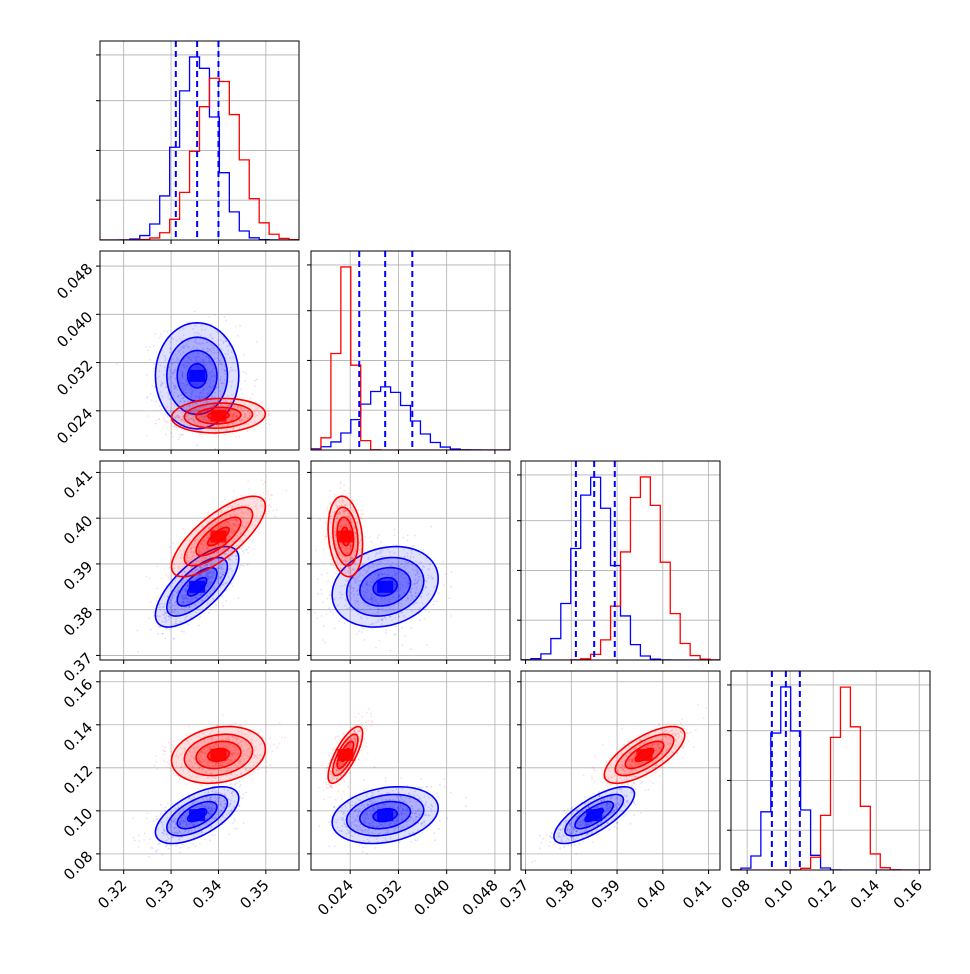 Image resolution: width=970 pixels, height=974 pixels. What do you see at coordinates (560, 894) in the screenshot?
I see `x-tick-label: 0.38` at bounding box center [560, 894].